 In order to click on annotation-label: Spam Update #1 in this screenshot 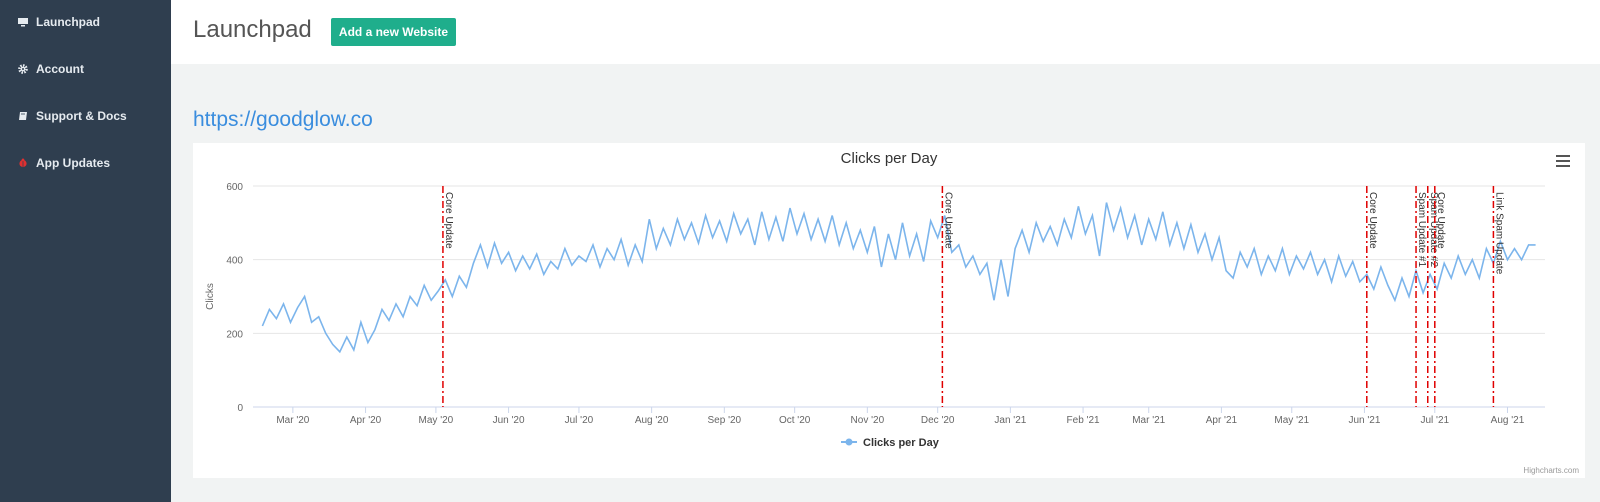, I will do `click(1421, 229)`.